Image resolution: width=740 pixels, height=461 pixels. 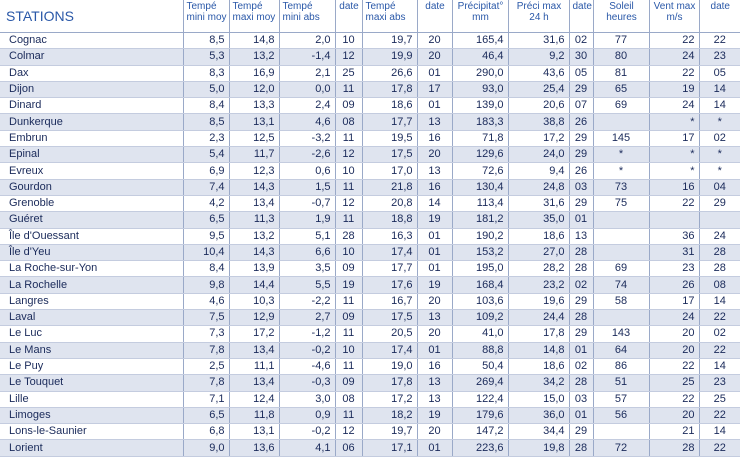 What do you see at coordinates (92, 41) in the screenshot?
I see `station-name-cell: Cognac` at bounding box center [92, 41].